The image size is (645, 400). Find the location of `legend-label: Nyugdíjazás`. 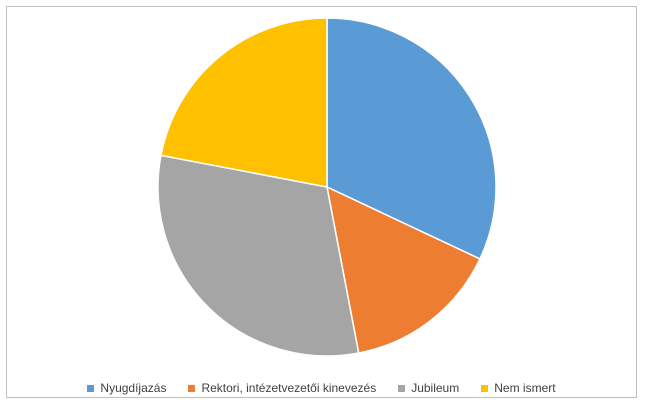

legend-label: Nyugdíjazás is located at coordinates (133, 388).